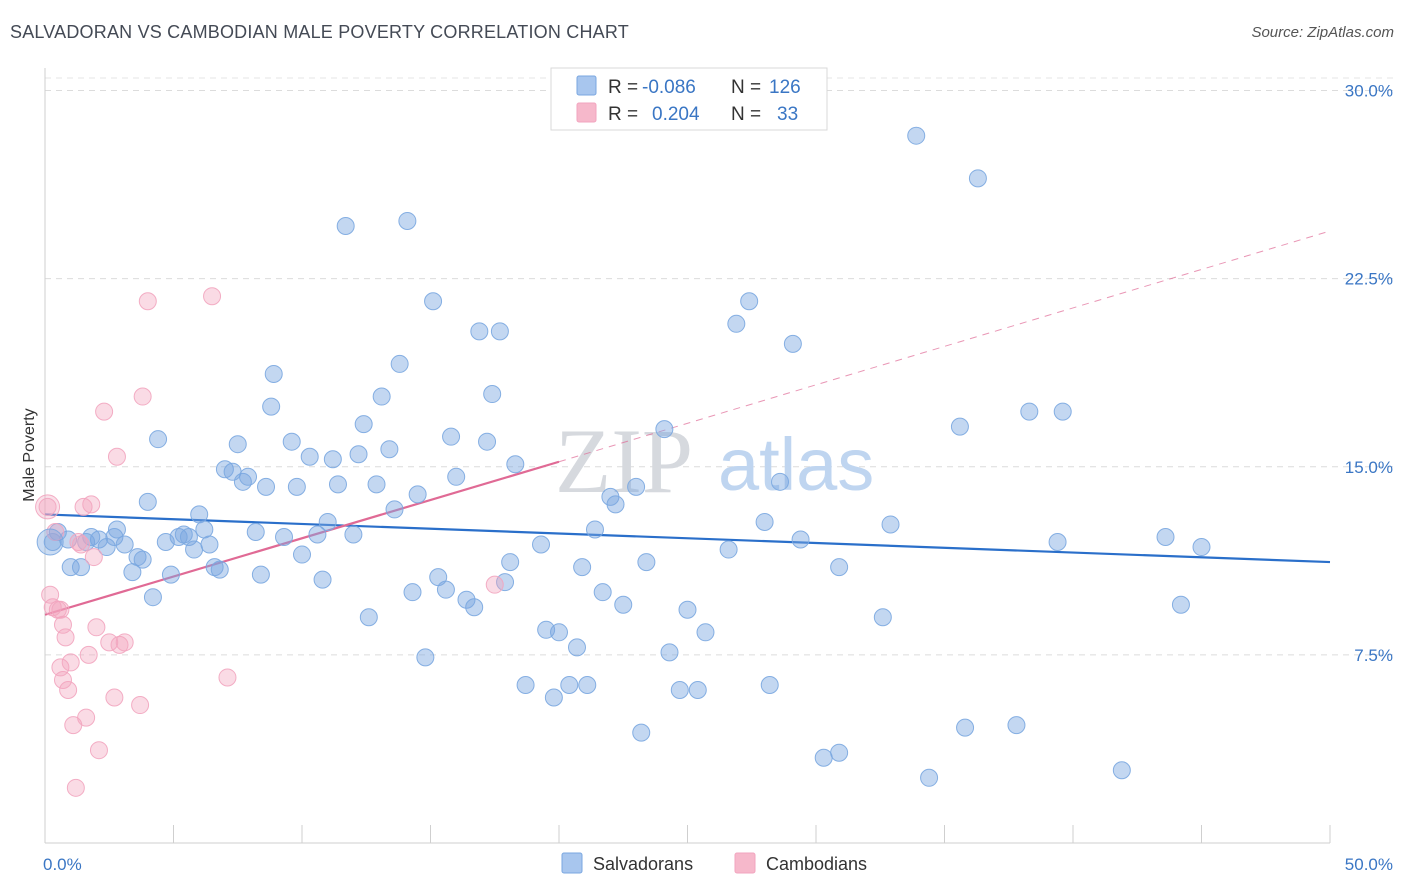 The height and width of the screenshot is (892, 1406). Describe the element at coordinates (687, 538) in the screenshot. I see `trend-line-salvadorans` at that location.